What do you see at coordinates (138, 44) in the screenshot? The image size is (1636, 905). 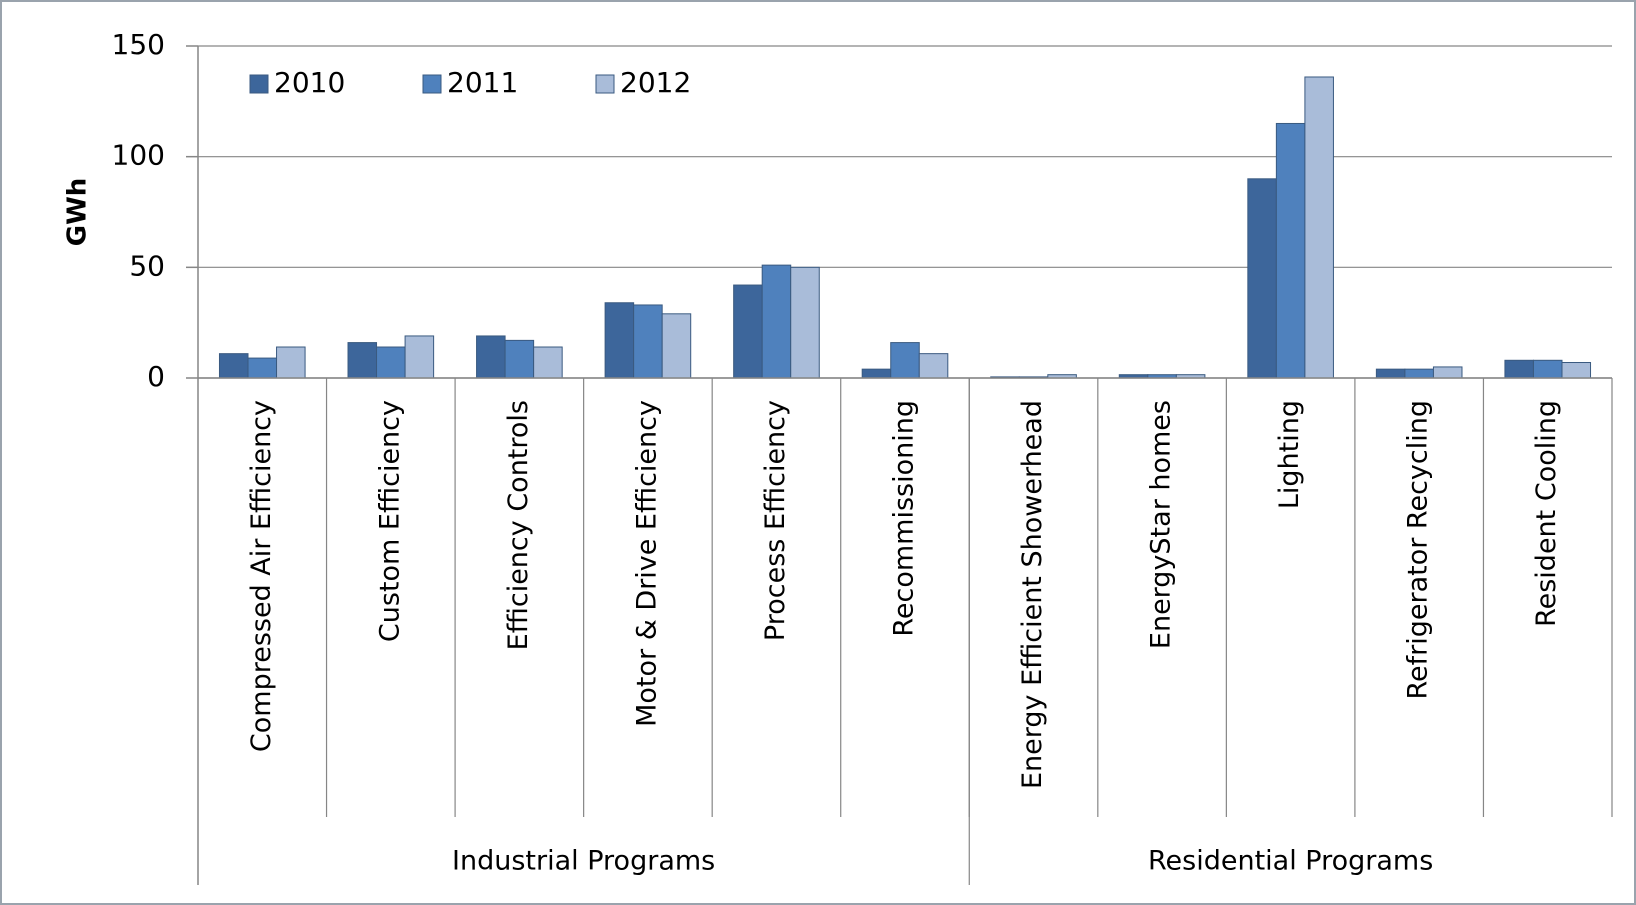 I see `y-tick-label: 150` at bounding box center [138, 44].